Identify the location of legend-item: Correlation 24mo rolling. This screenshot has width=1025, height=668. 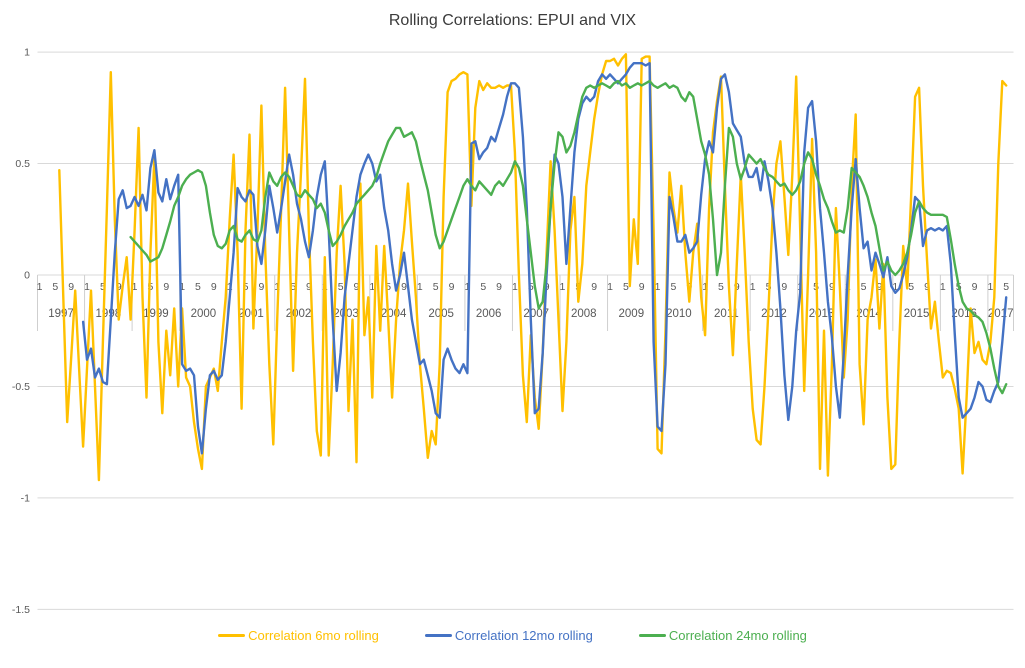
(722, 635).